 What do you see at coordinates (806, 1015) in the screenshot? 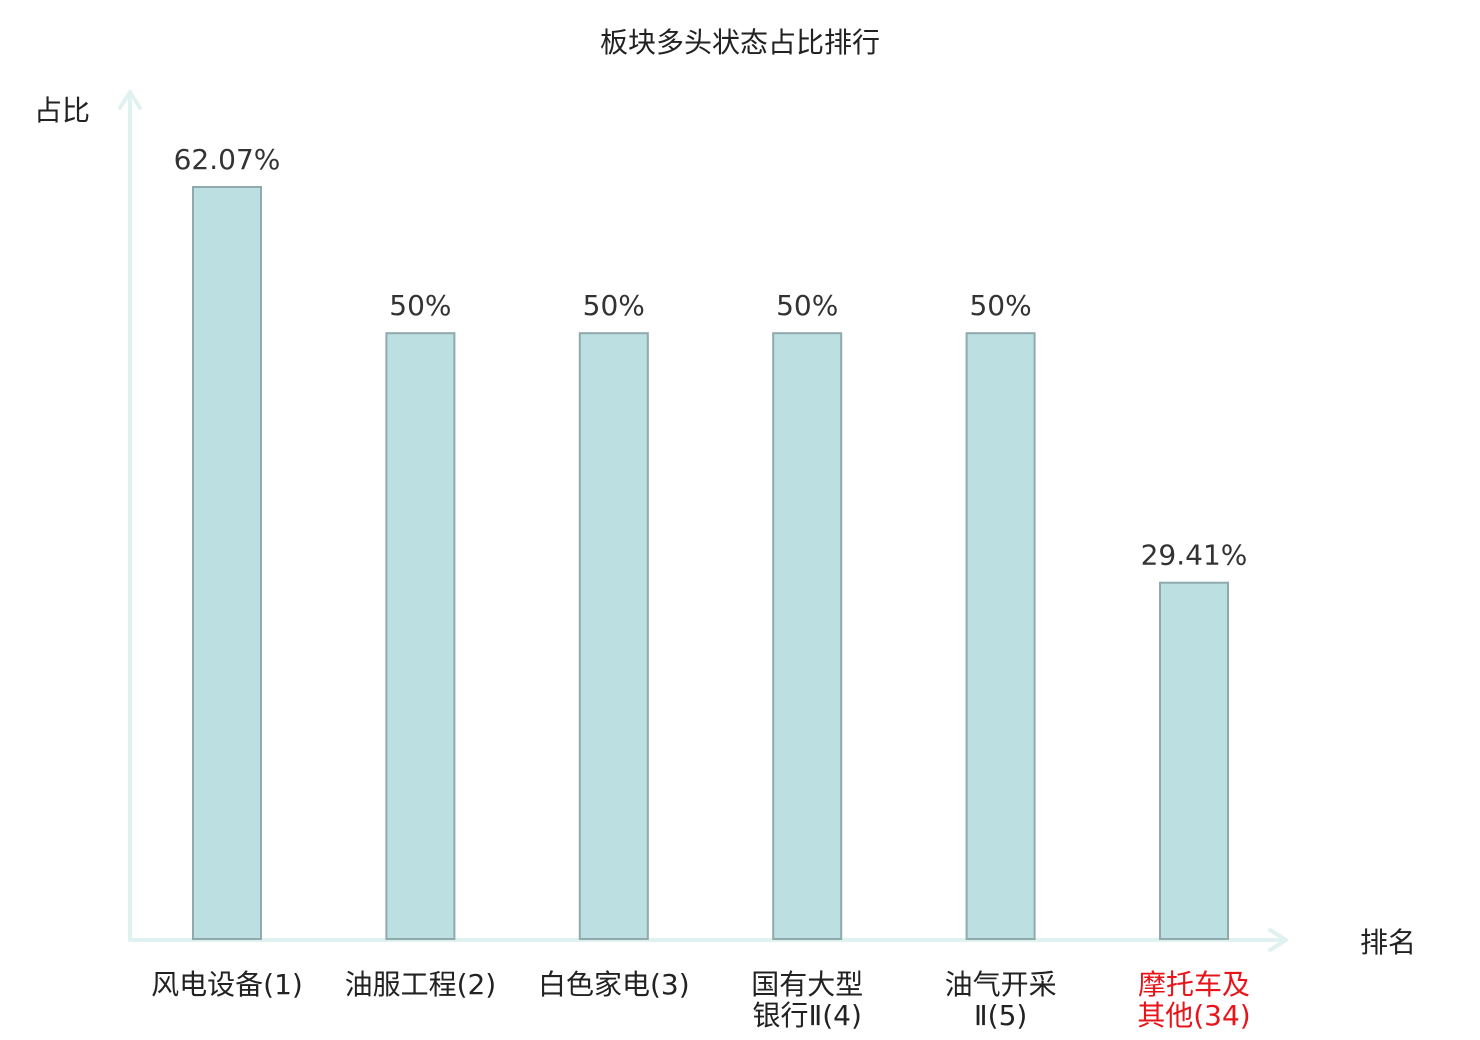
I see `category-label-4-line-2: 银行Ⅱ(4)` at bounding box center [806, 1015].